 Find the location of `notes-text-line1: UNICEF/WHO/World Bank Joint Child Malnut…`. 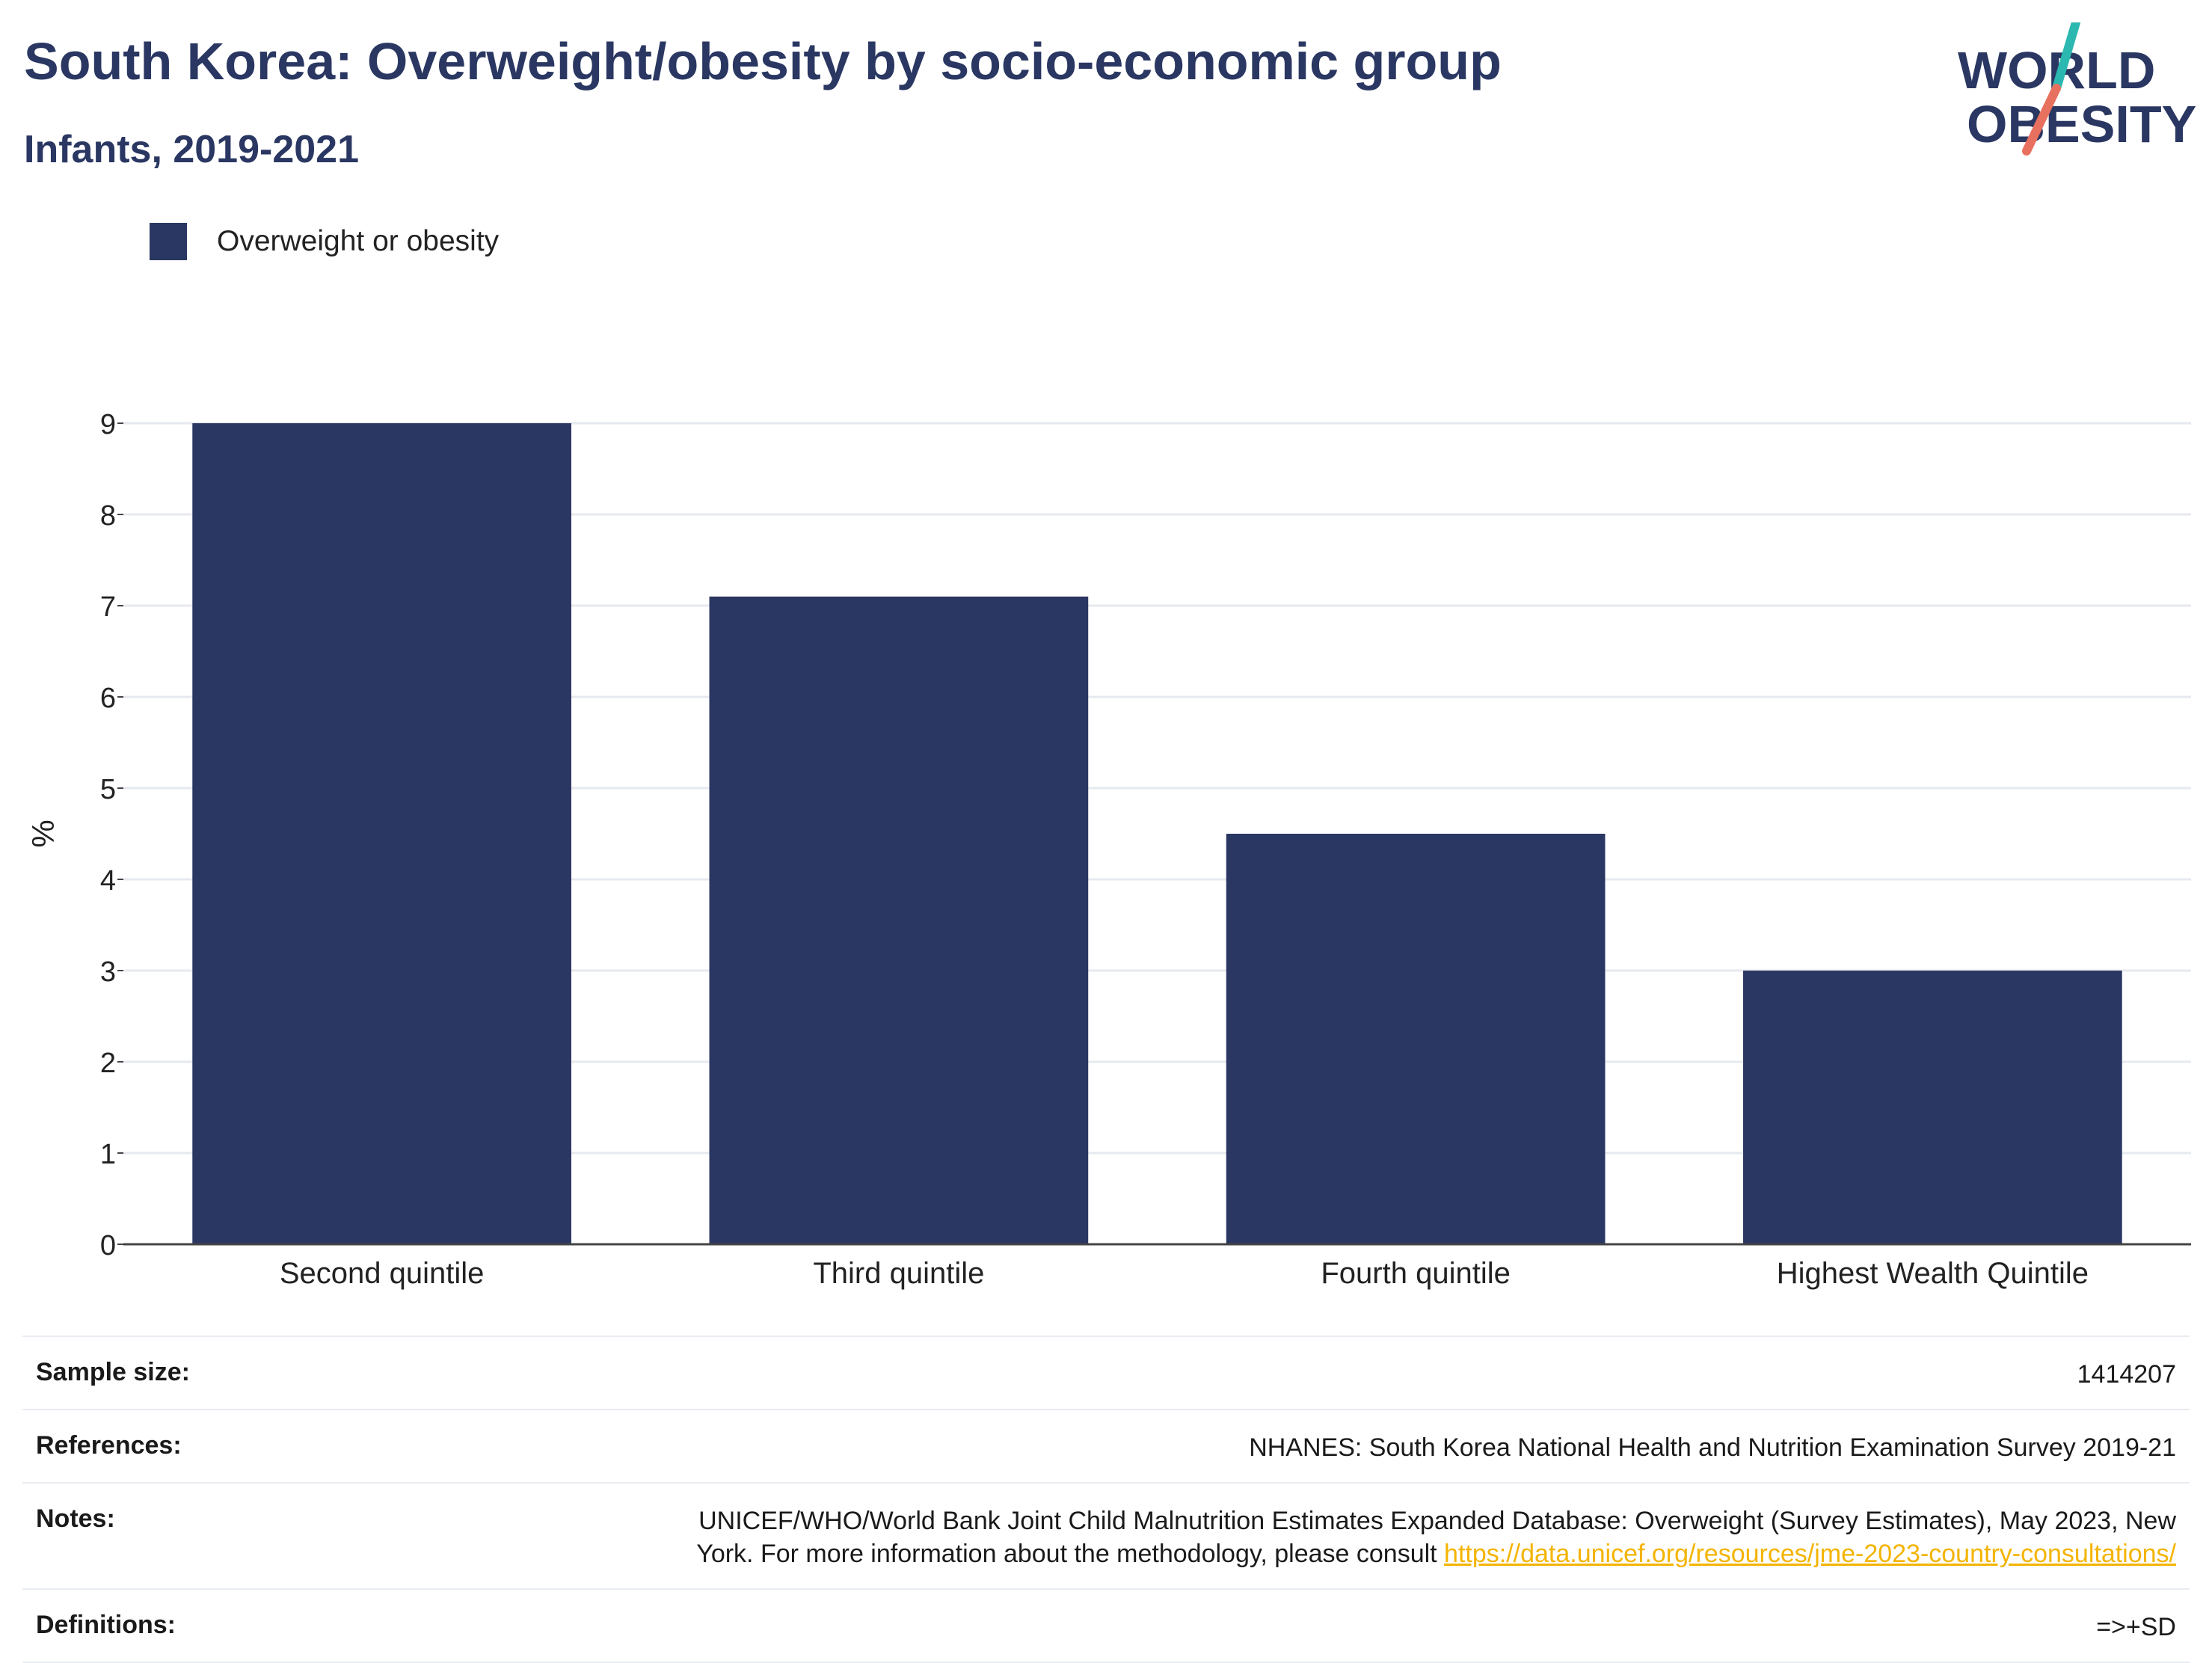

notes-text-line1: UNICEF/WHO/World Bank Joint Child Malnut… is located at coordinates (1437, 1521).